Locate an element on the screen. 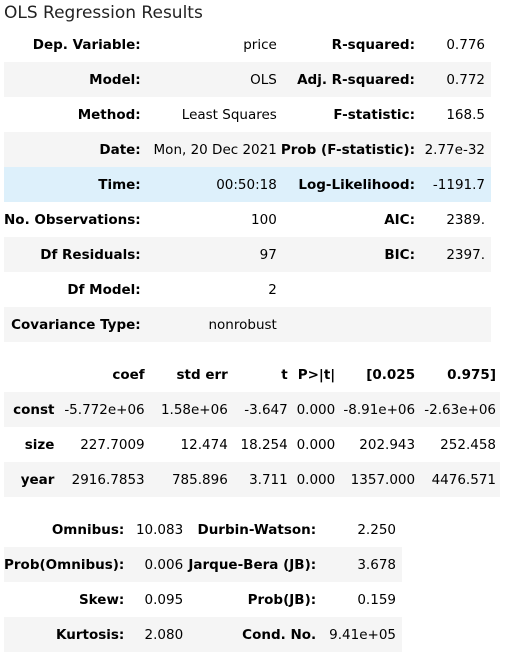 The height and width of the screenshot is (661, 511). summary-value: price is located at coordinates (260, 44).